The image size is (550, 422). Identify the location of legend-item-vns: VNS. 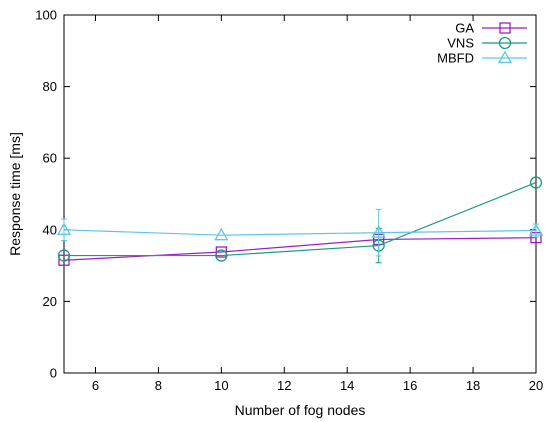
(487, 43).